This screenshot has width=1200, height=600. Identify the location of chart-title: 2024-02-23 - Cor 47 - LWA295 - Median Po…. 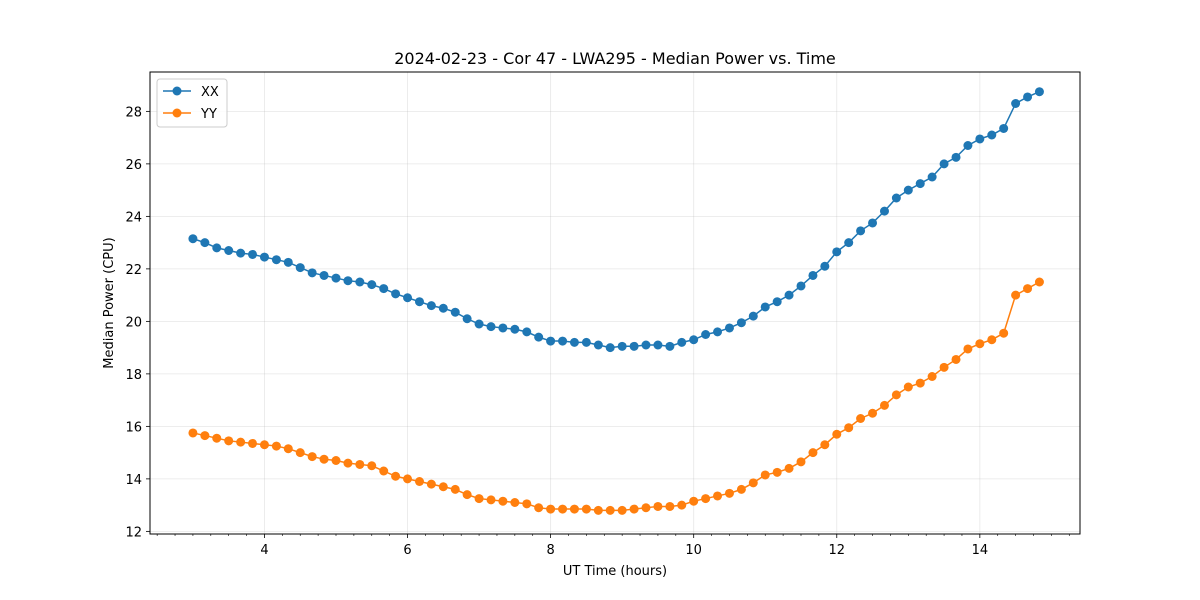
(615, 58).